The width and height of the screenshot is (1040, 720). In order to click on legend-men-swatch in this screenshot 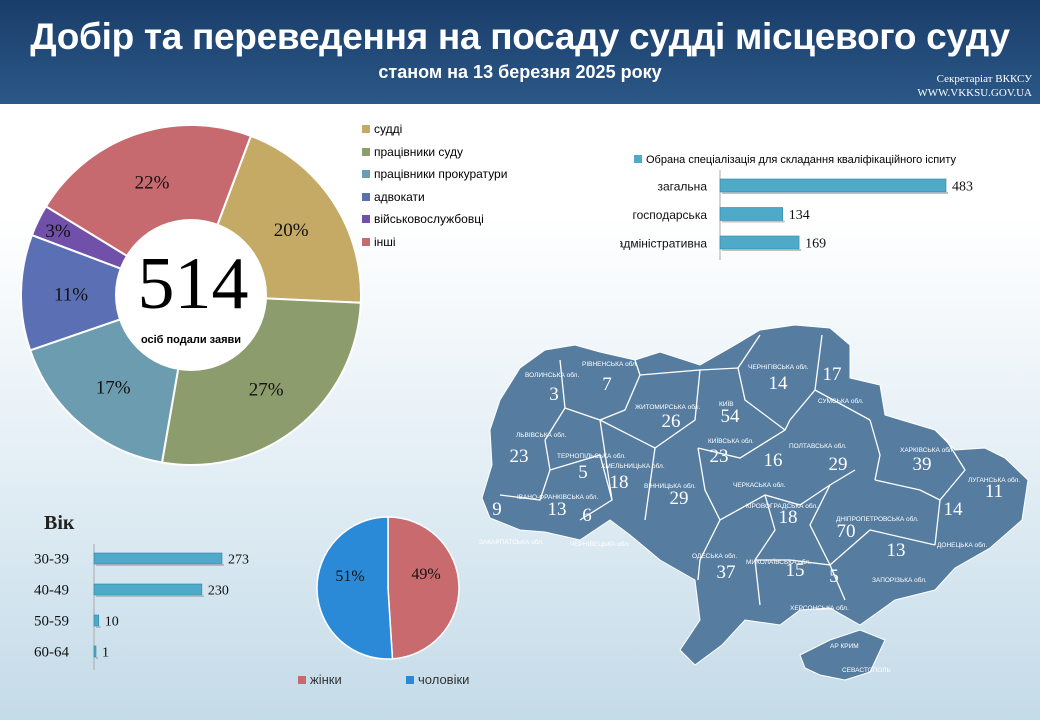, I will do `click(410, 679)`.